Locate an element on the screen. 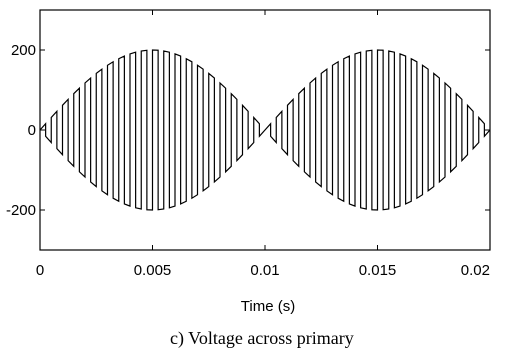 The height and width of the screenshot is (353, 507). y-tick-label: 200 is located at coordinates (23, 50).